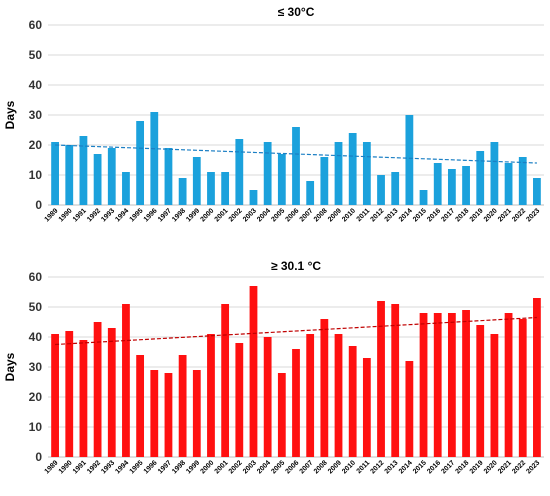 This screenshot has height=496, width=550. Describe the element at coordinates (154, 413) in the screenshot. I see `bar-1996` at that location.